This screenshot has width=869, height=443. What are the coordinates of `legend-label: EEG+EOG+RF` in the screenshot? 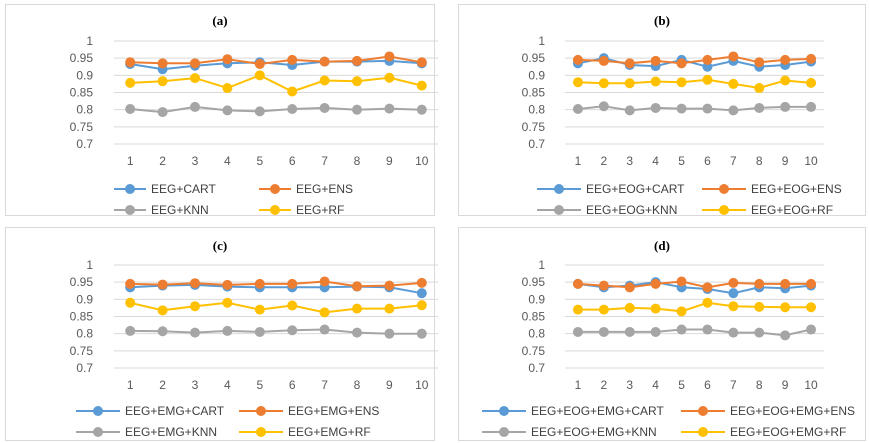 It's located at (792, 210).